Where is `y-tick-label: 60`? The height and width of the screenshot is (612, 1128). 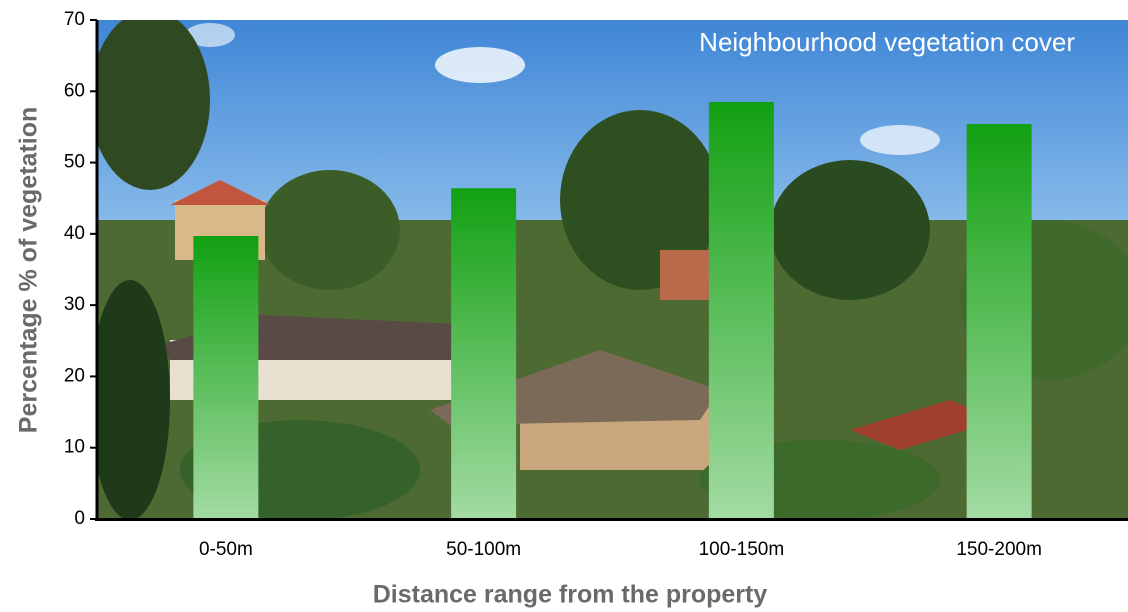
y-tick-label: 60 is located at coordinates (74, 90).